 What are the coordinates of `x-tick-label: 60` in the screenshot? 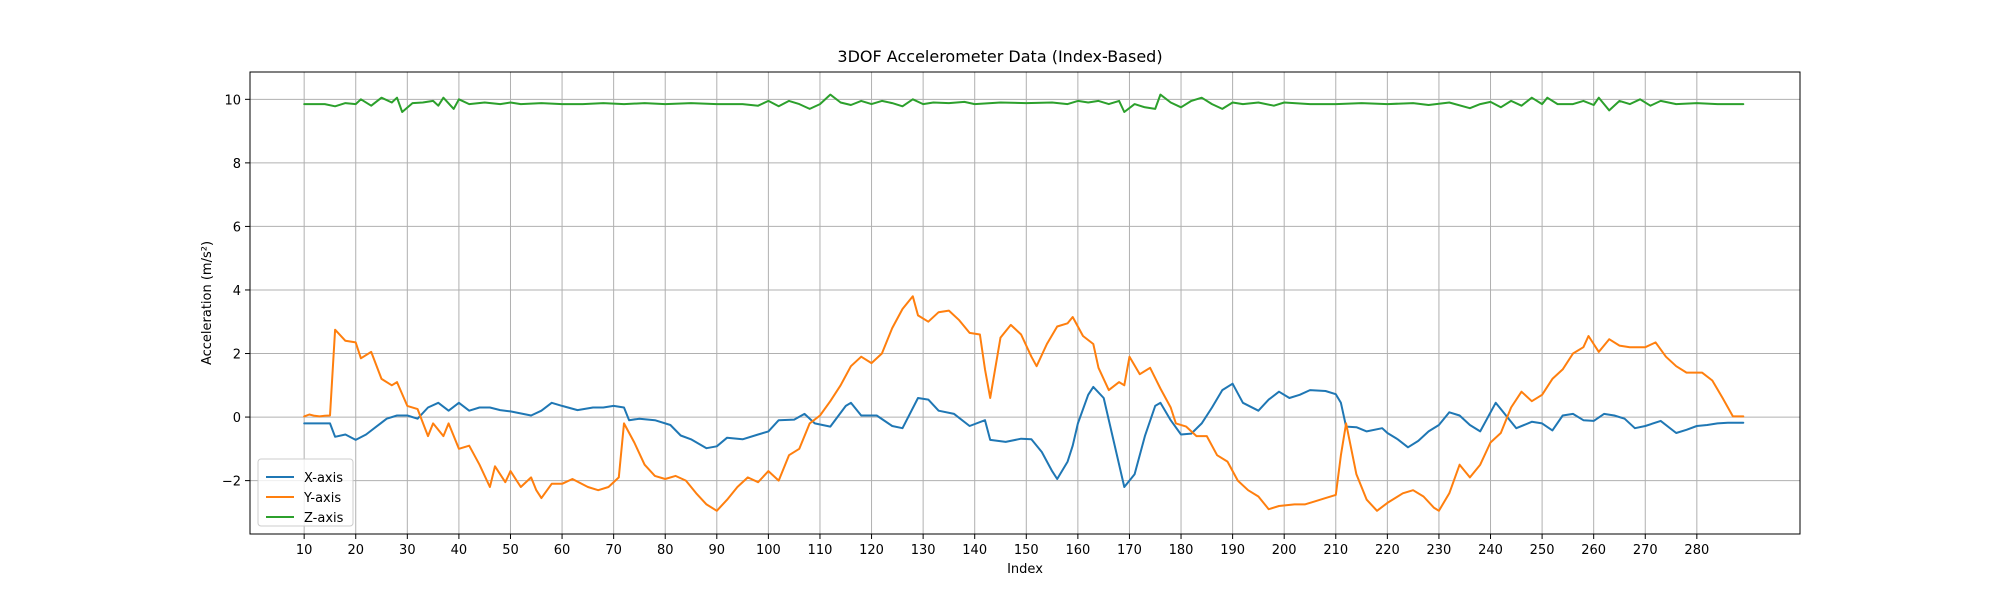 It's located at (562, 550).